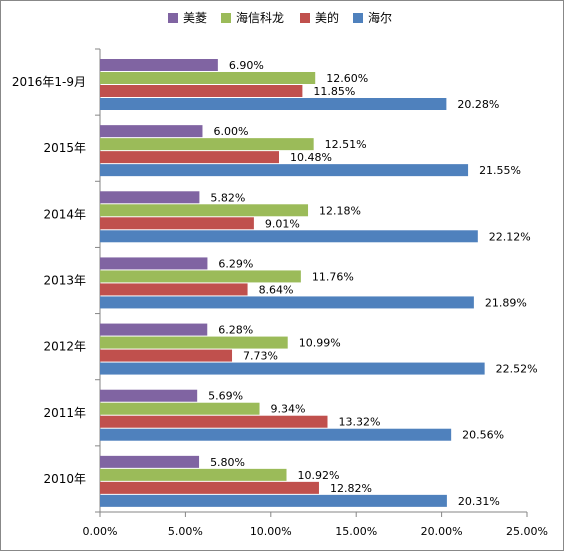  I want to click on data-label: 11.76%, so click(333, 276).